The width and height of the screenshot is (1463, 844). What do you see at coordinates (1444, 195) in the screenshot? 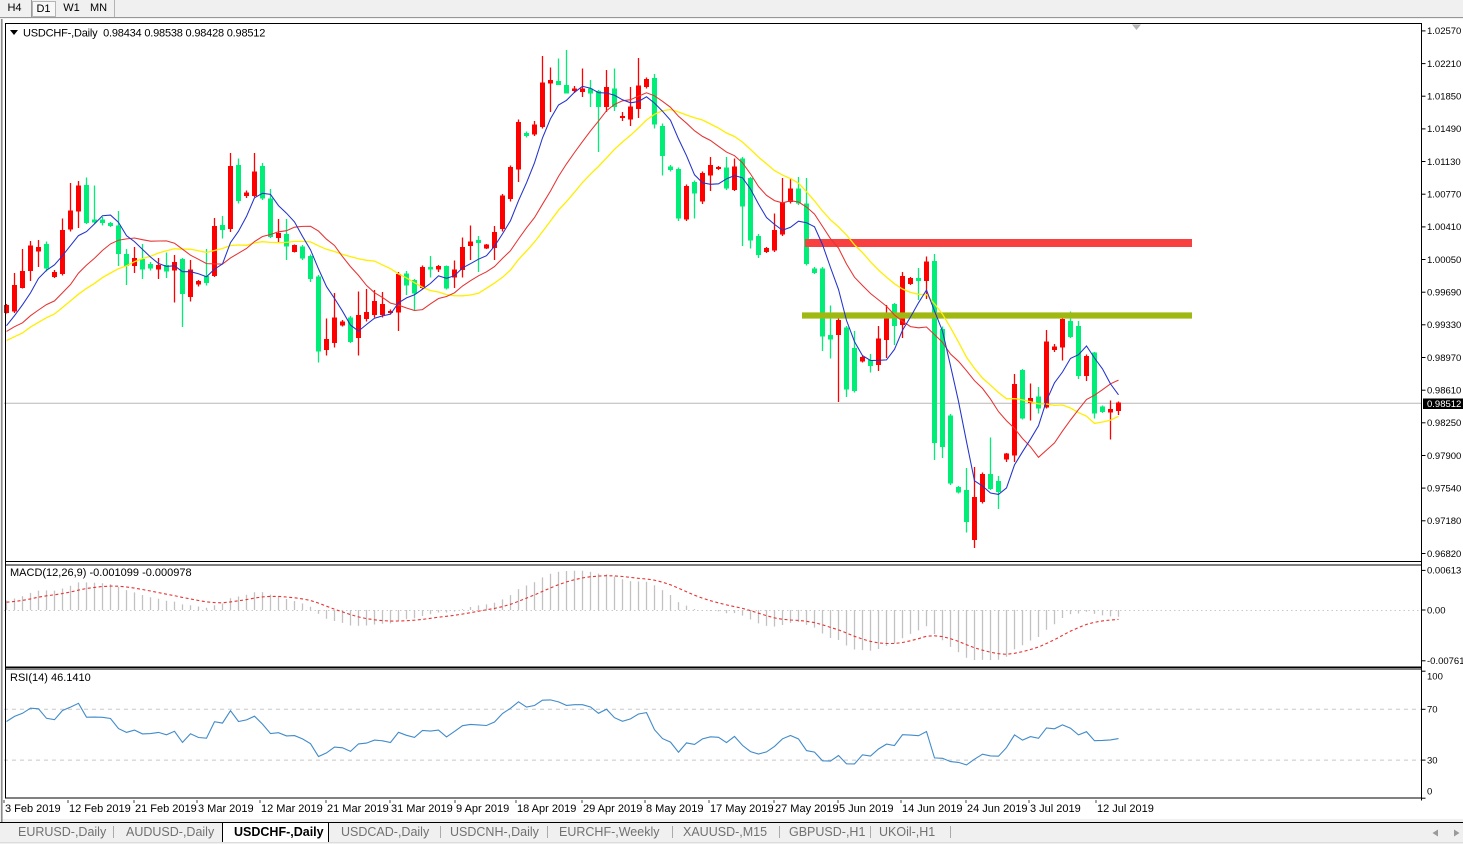
I see `svg-text: 1.00770` at bounding box center [1444, 195].